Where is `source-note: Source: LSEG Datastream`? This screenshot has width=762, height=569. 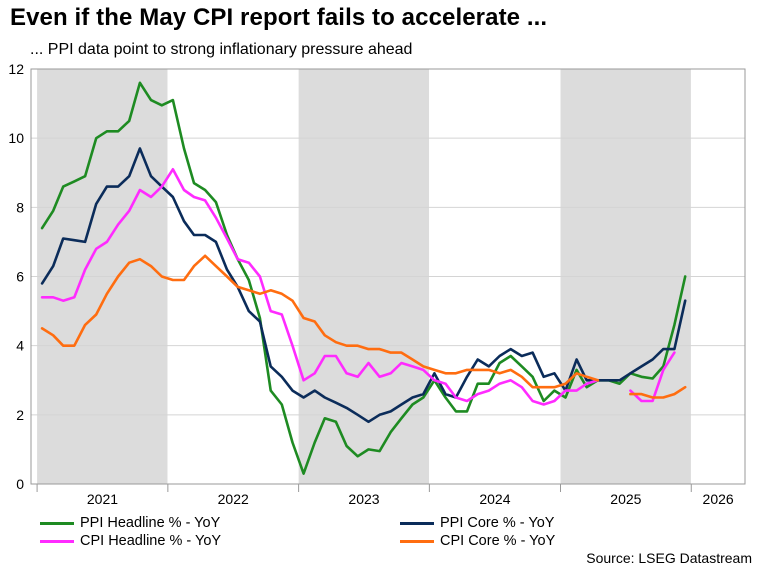
source-note: Source: LSEG Datastream is located at coordinates (669, 558).